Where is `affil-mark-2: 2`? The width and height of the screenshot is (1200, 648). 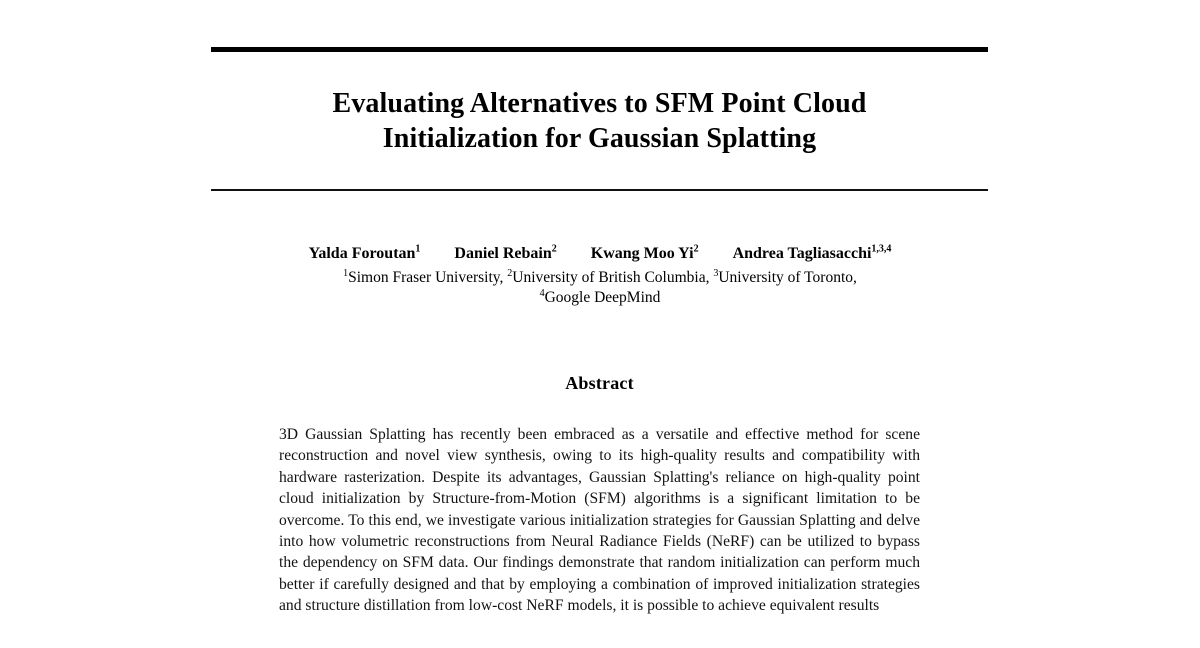 affil-mark-2: 2 is located at coordinates (510, 273).